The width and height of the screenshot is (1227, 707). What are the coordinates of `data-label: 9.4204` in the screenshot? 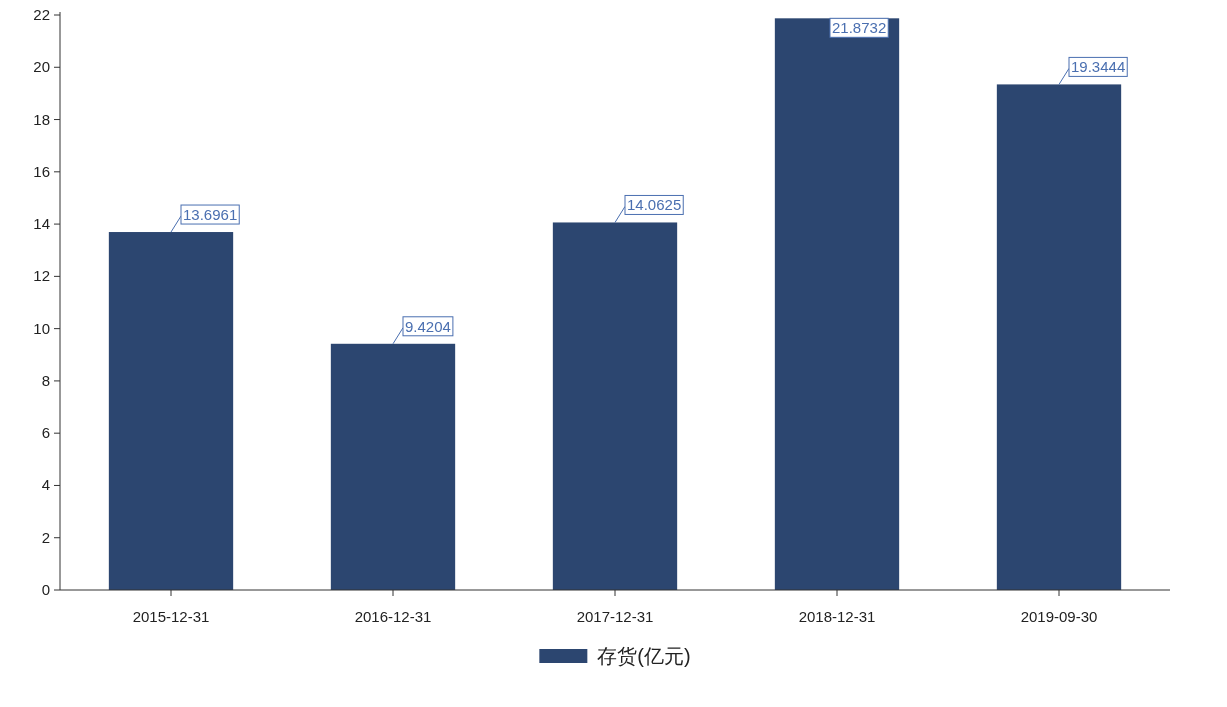 It's located at (428, 326).